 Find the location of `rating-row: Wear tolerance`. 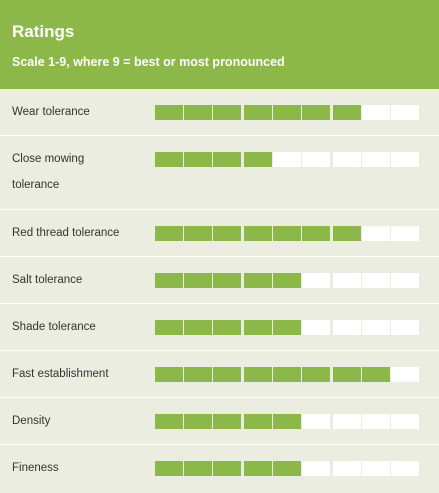

rating-row: Wear tolerance is located at coordinates (219, 112).